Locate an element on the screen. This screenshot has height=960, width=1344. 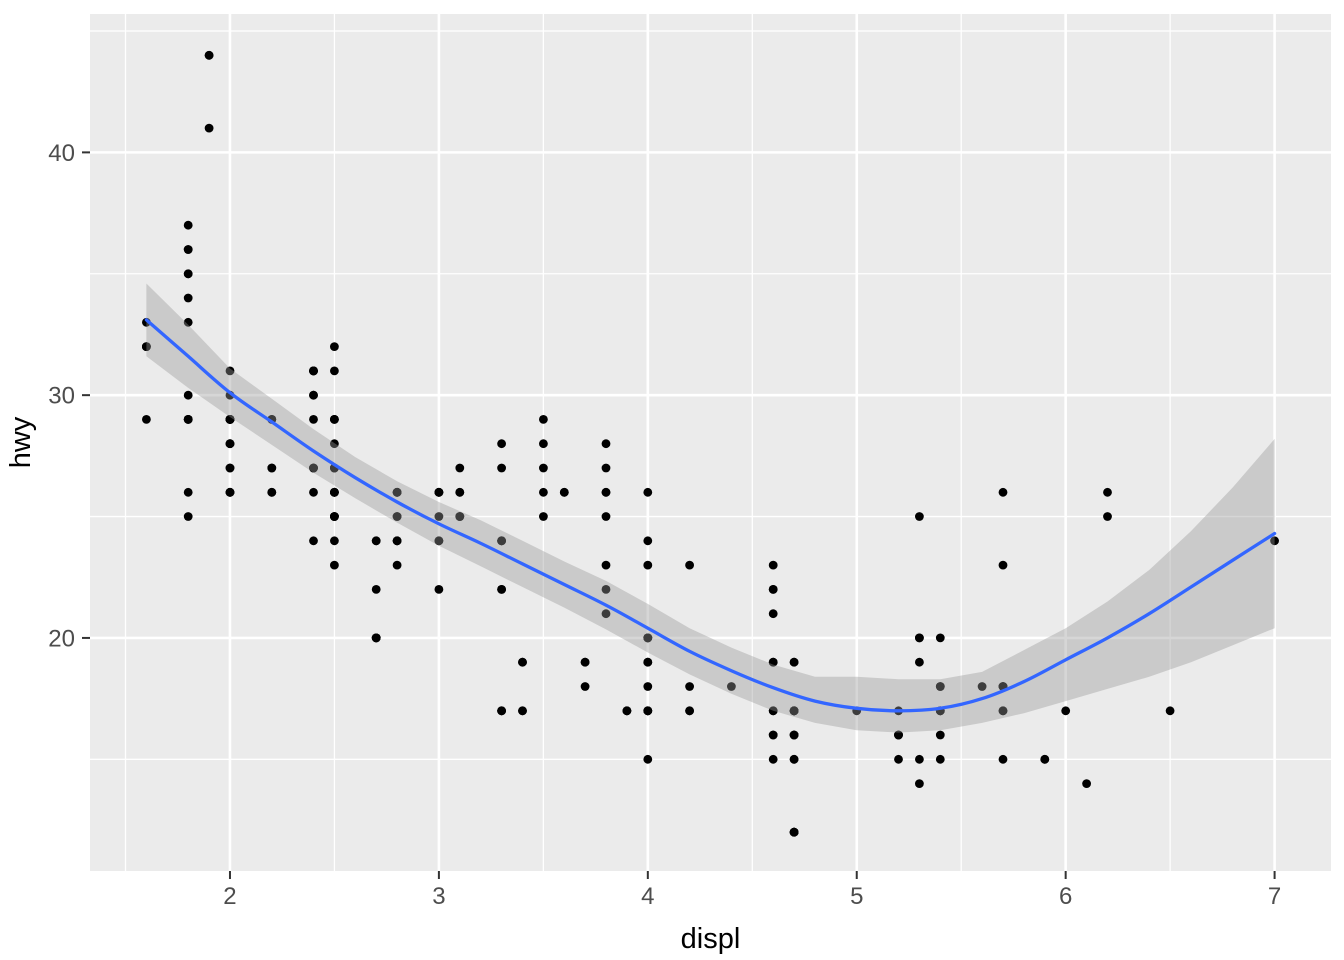
x-axis-title: displ is located at coordinates (711, 939).